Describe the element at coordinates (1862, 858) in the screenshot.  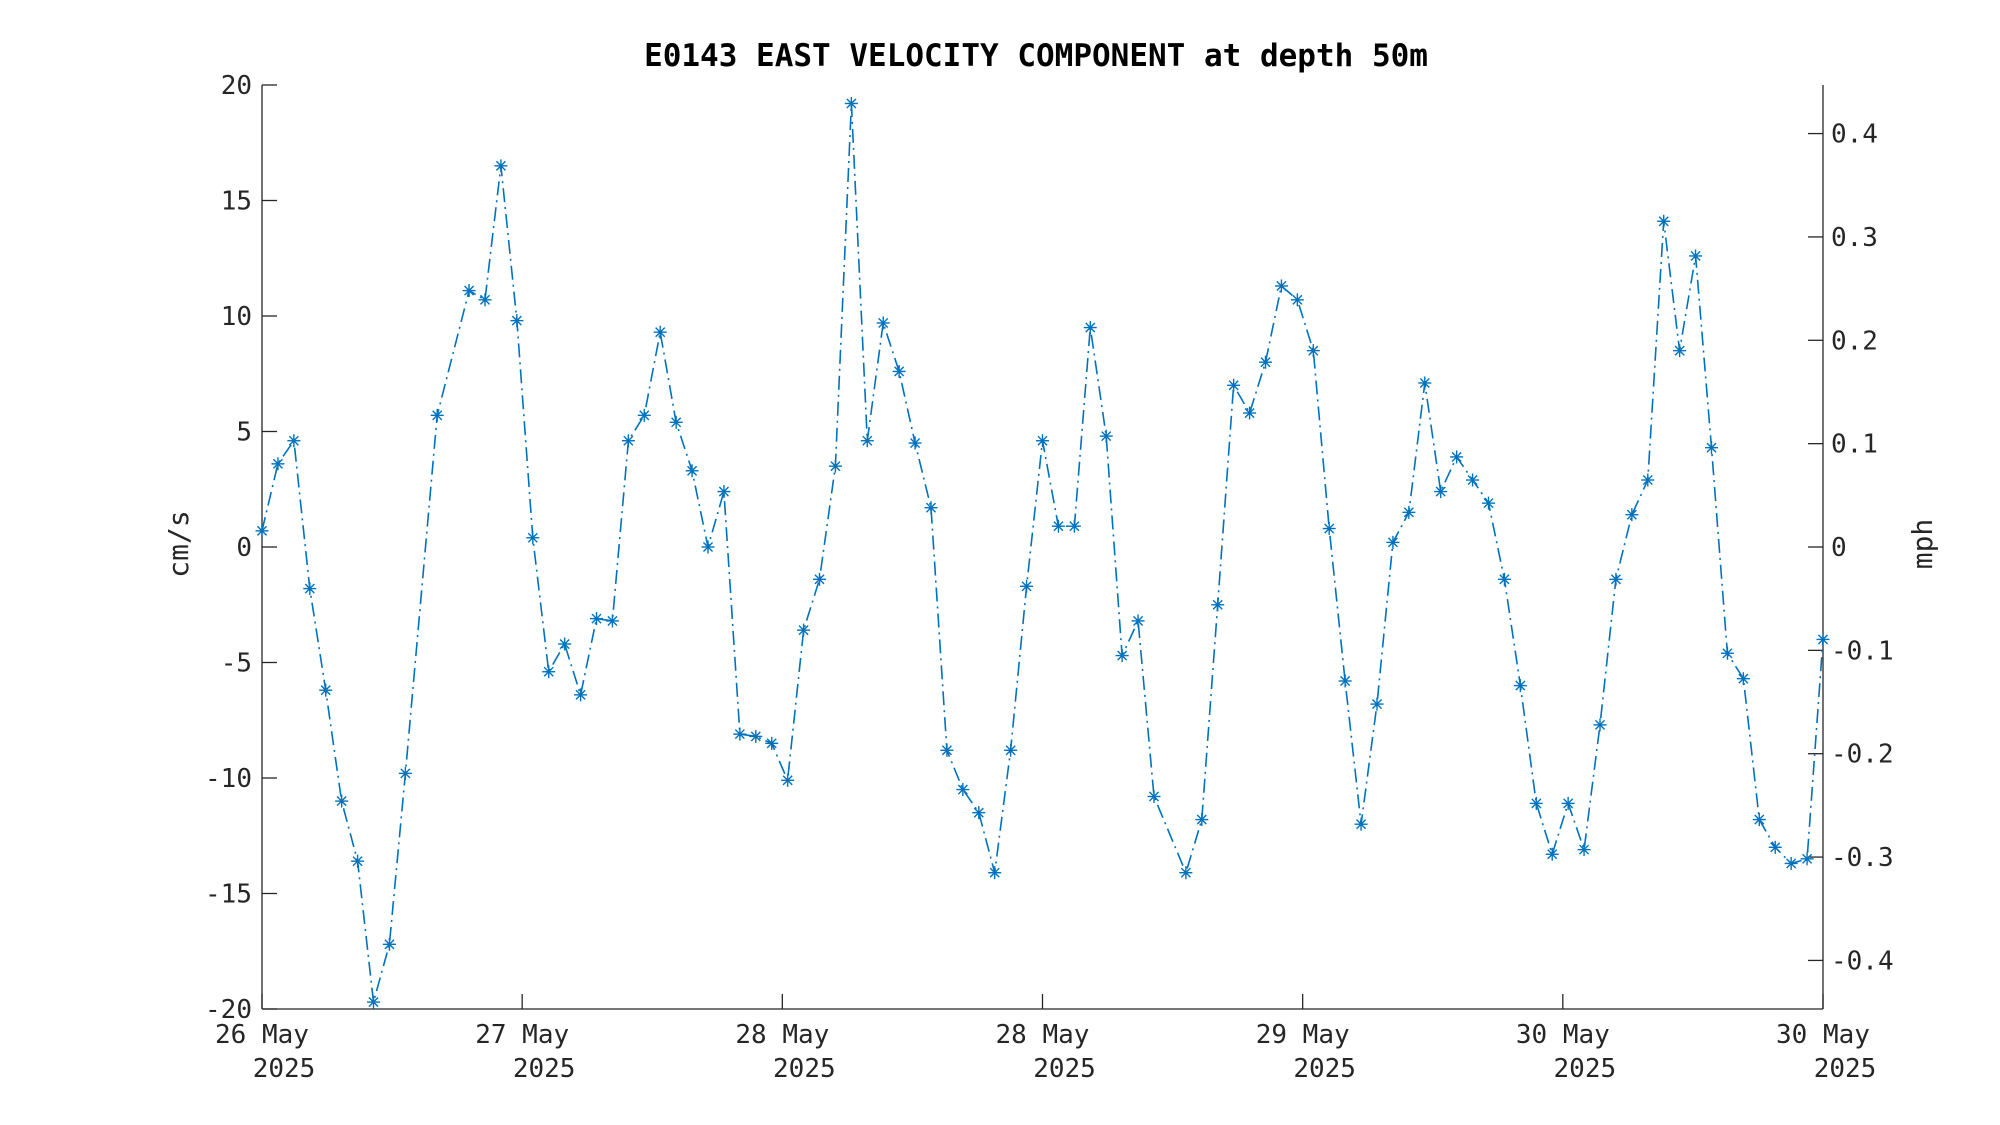
I see `y-tick-label-right: -0.3` at that location.